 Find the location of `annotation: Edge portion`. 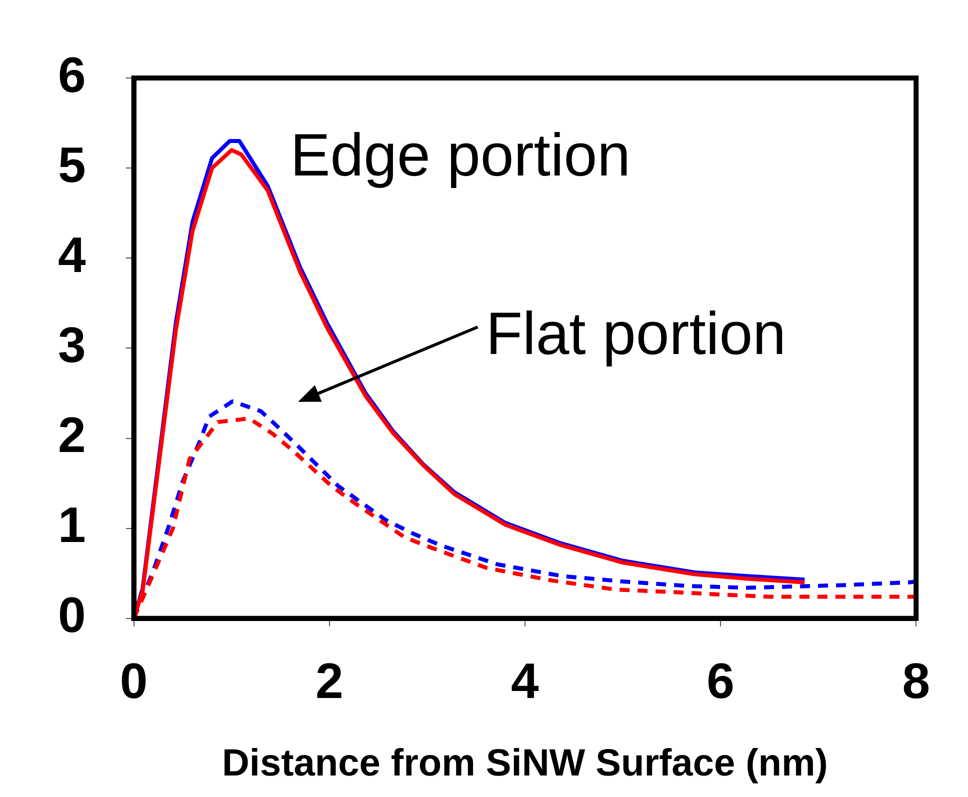

annotation: Edge portion is located at coordinates (460, 155).